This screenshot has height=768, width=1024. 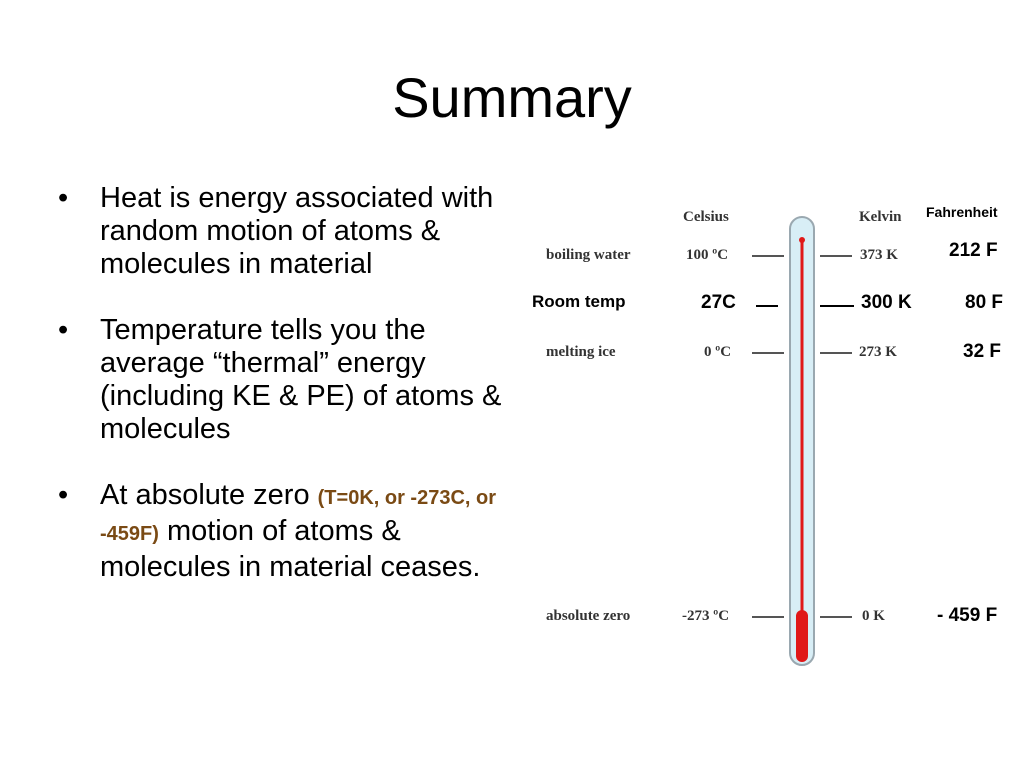 I want to click on zero-fahrenheit: - 459 F, so click(x=967, y=615).